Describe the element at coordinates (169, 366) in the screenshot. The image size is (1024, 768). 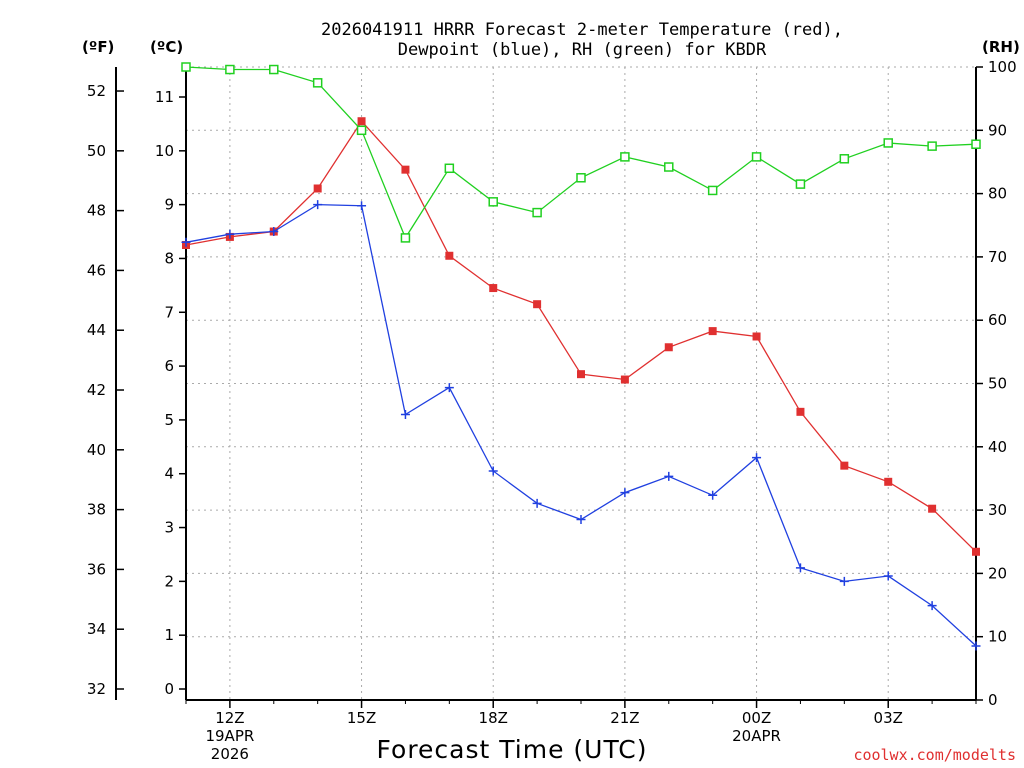
I see `celsius-tick-label: 6` at that location.